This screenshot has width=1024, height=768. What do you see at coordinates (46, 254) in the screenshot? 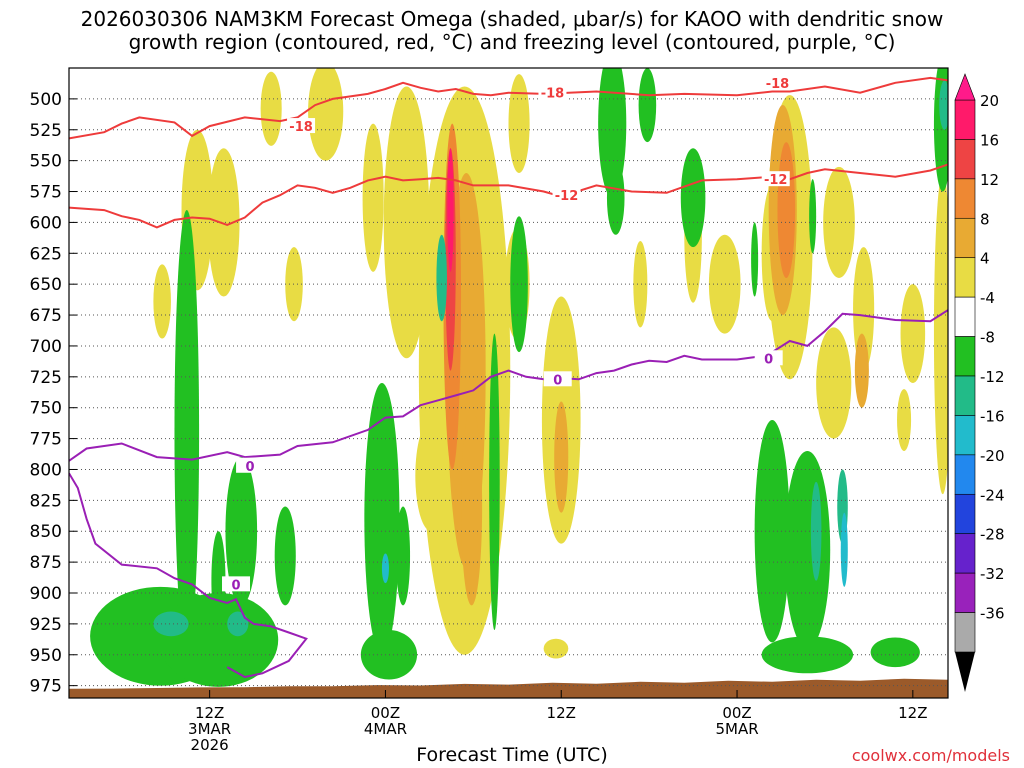
I see `y-tick-label: 625` at bounding box center [46, 254].